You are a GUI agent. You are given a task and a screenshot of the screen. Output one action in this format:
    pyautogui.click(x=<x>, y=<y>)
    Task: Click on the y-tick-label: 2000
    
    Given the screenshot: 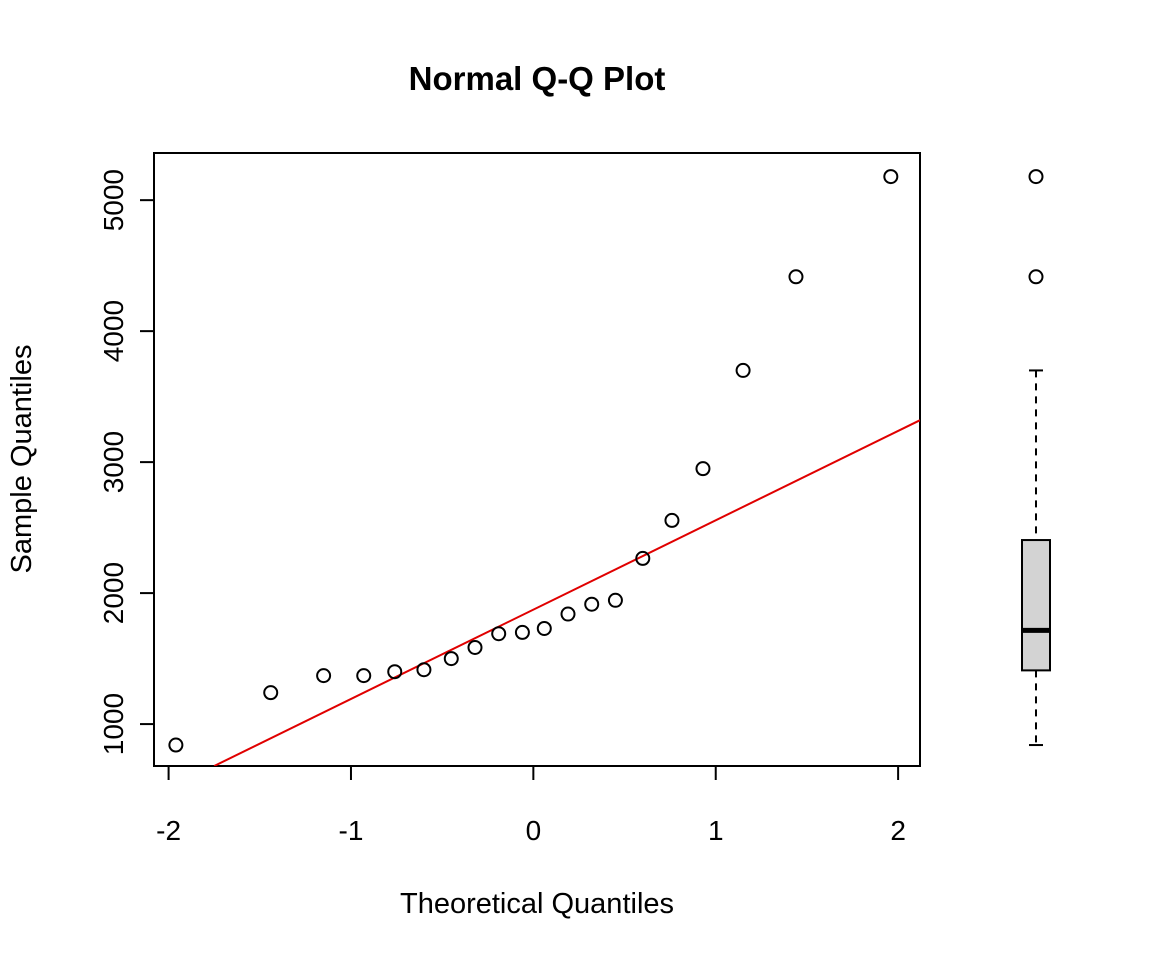 What is the action you would take?
    pyautogui.click(x=113, y=593)
    